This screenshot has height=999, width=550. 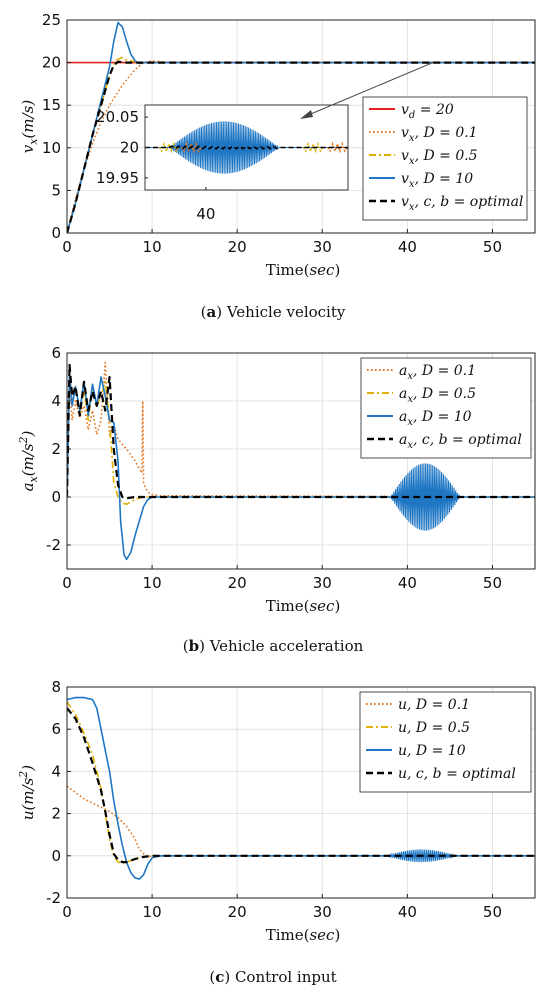 I want to click on y-tick-label: 10, so click(x=51, y=148).